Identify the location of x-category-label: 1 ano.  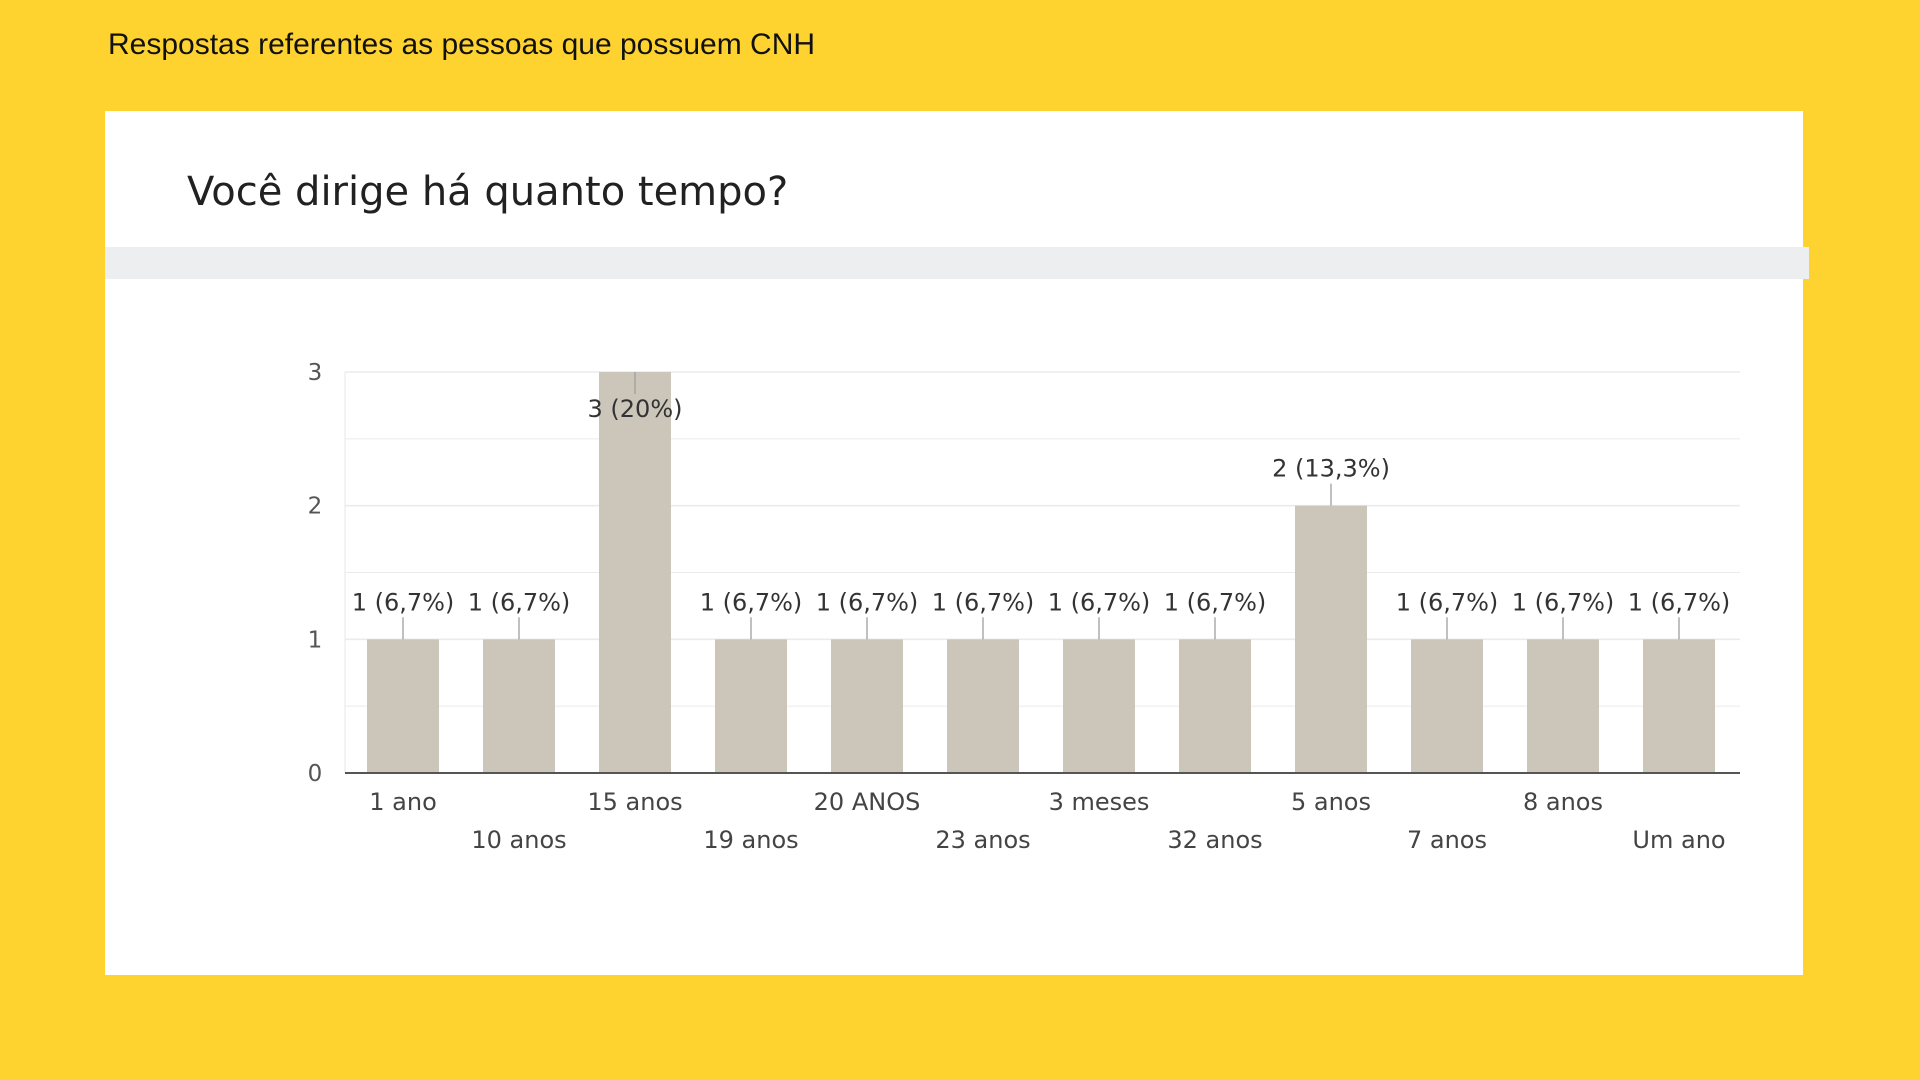
(403, 802).